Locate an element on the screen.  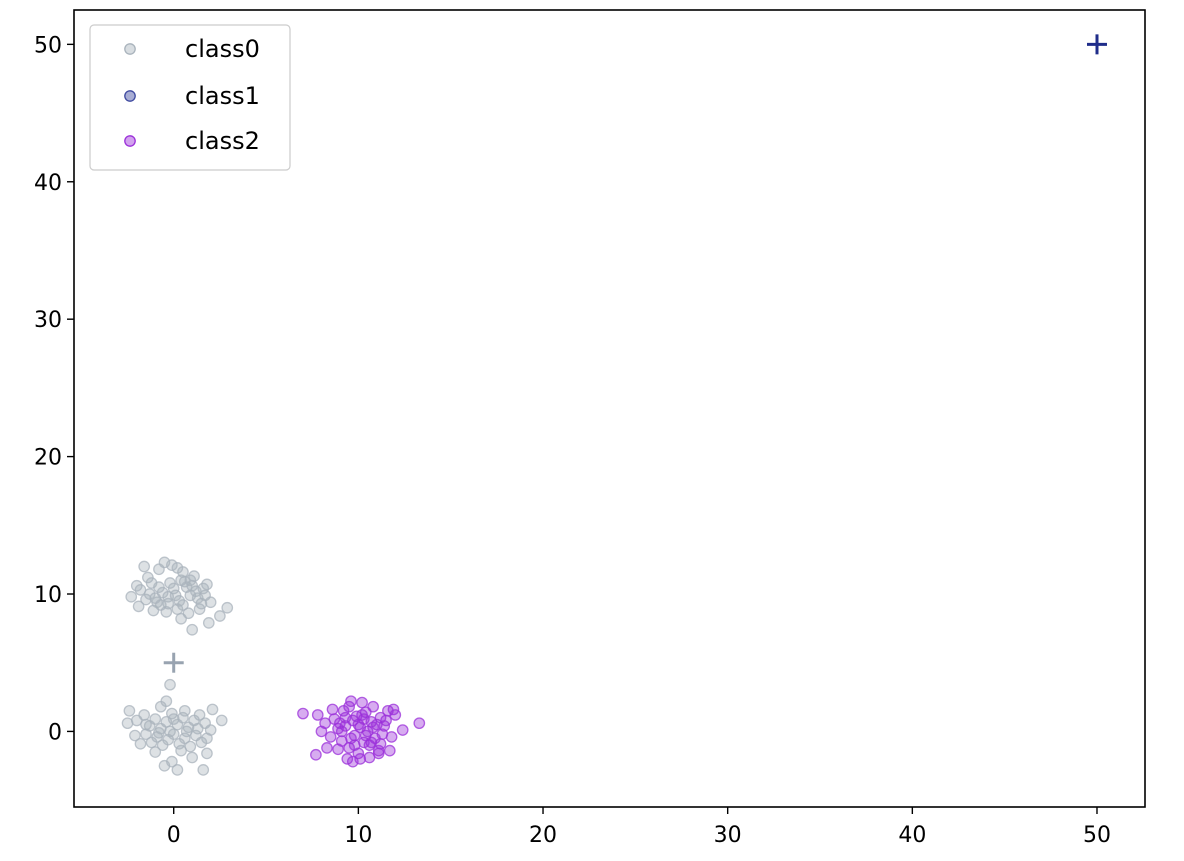
x-tick-label: 50 is located at coordinates (1097, 835).